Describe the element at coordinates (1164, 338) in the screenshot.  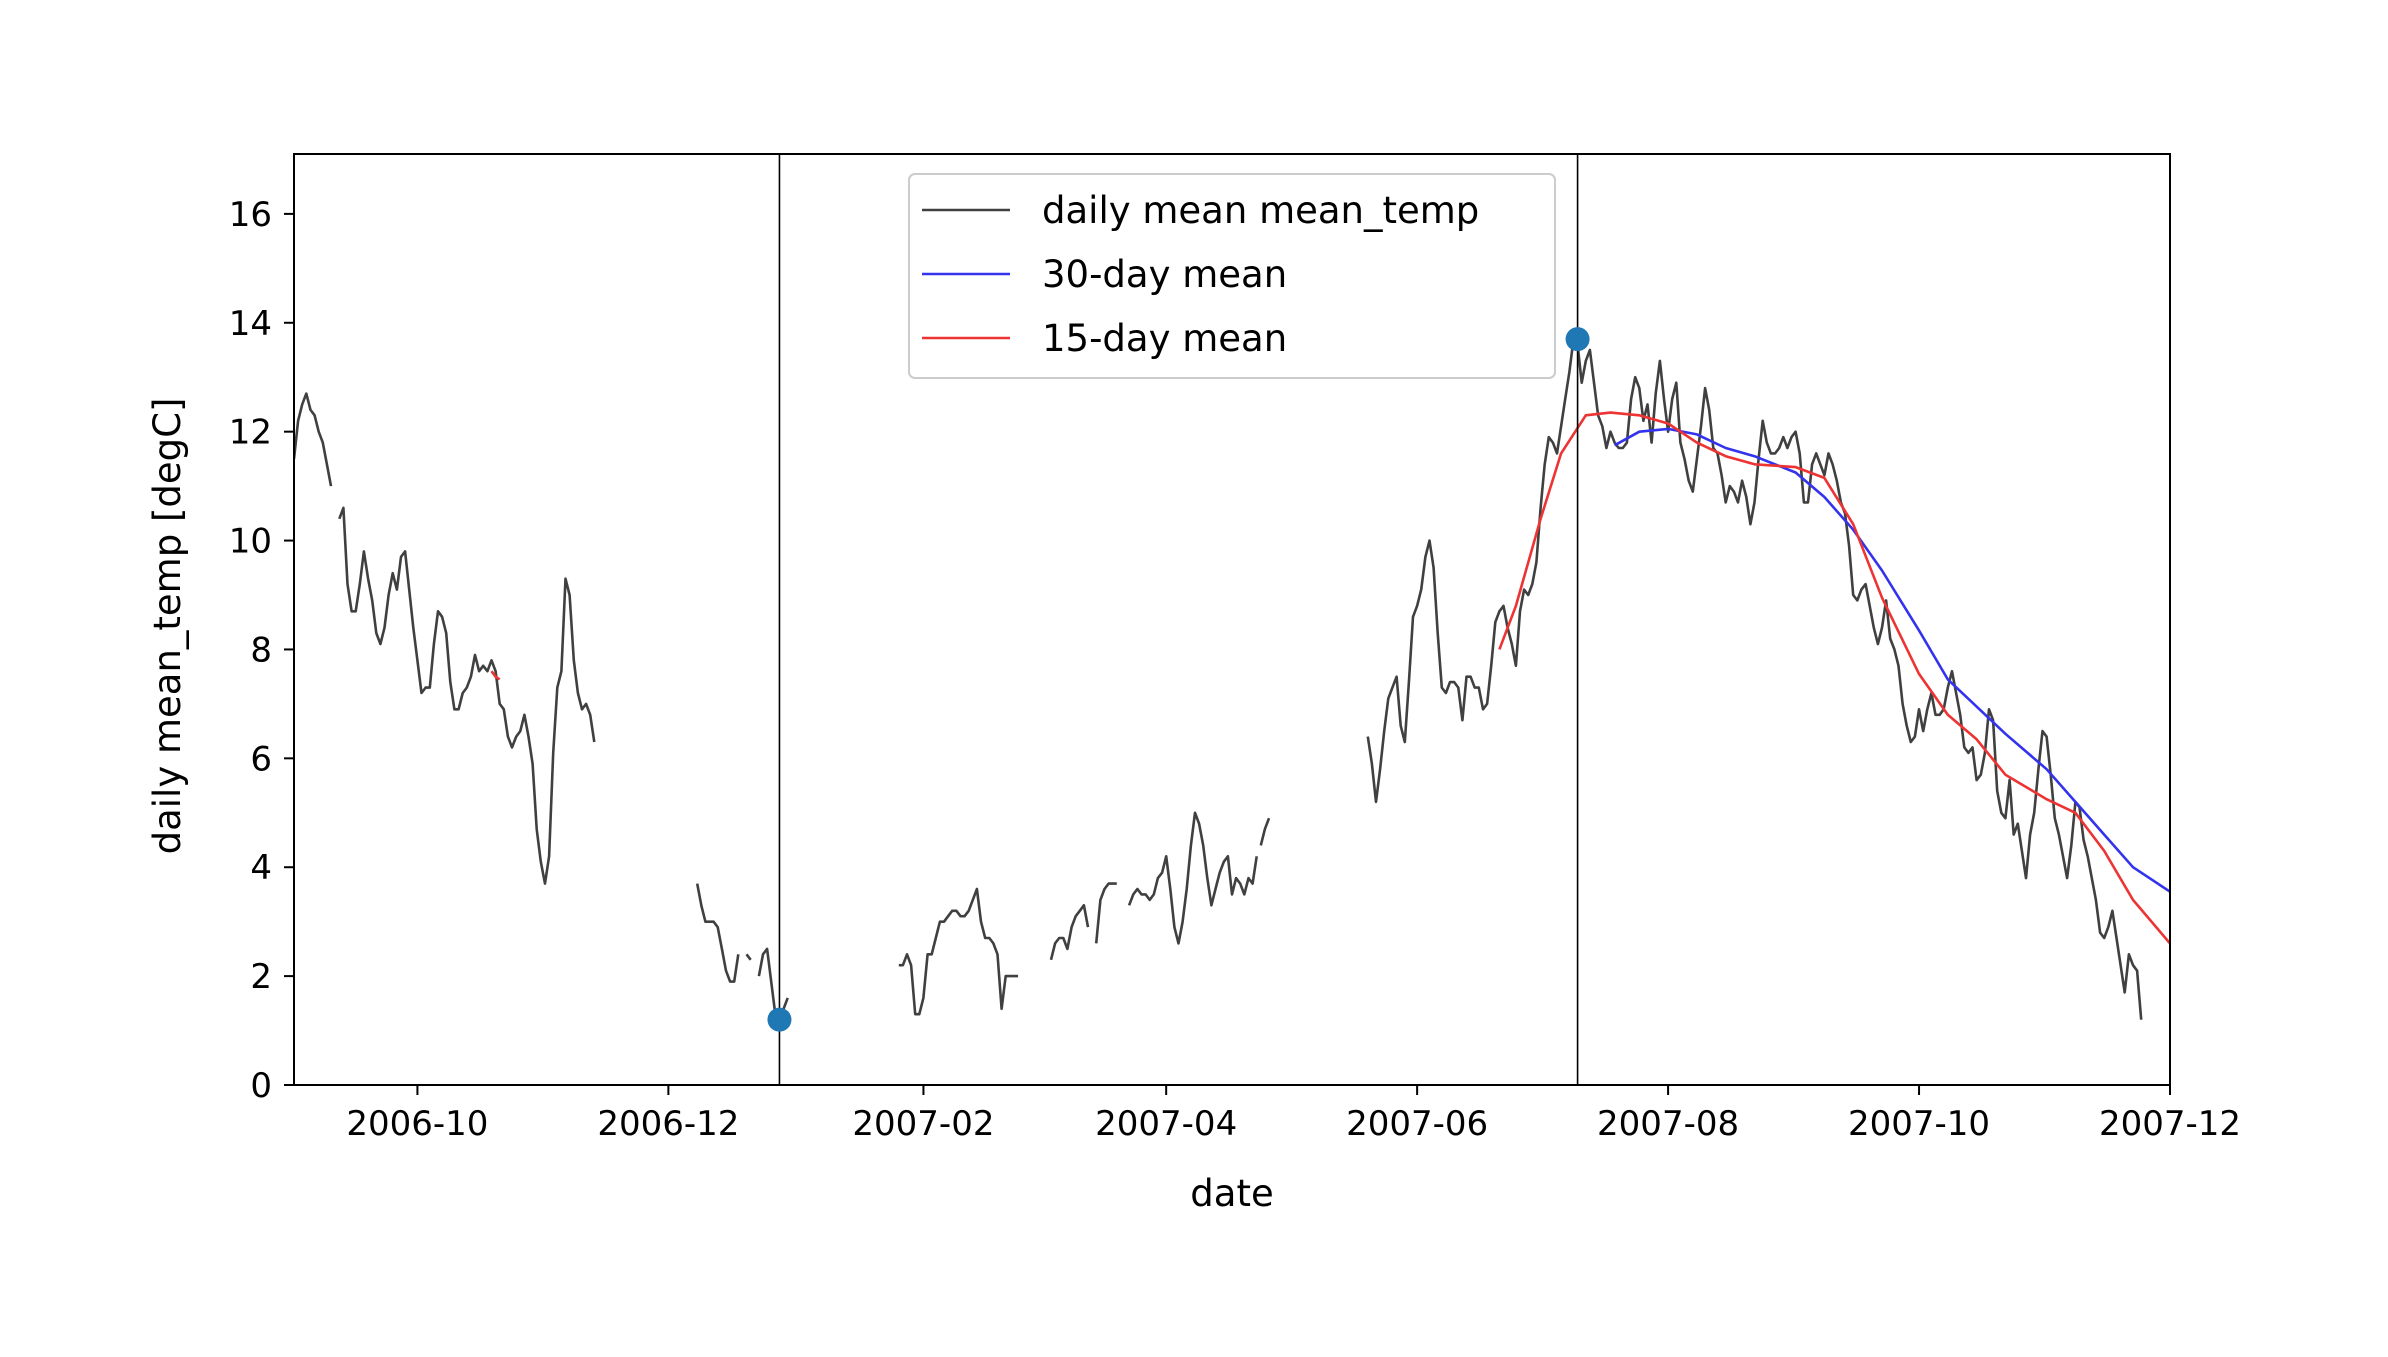
I see `legend-label-3: 15-day mean` at that location.